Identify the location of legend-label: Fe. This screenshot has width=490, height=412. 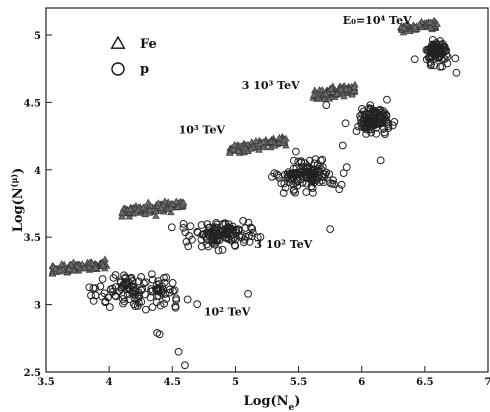
(148, 44).